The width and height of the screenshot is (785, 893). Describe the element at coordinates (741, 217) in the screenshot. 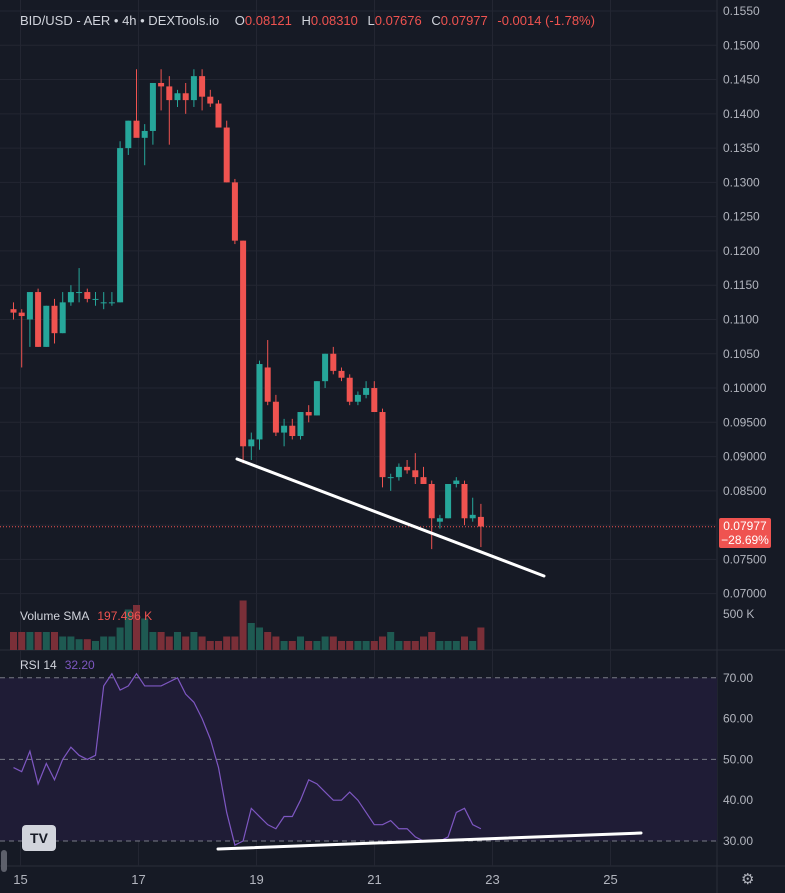

I see `price-tick-label: 0.1250` at that location.